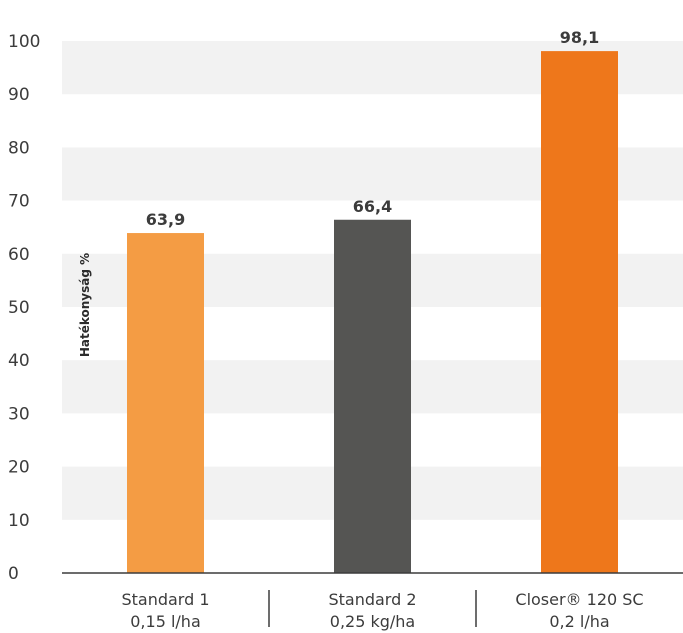 The width and height of the screenshot is (683, 633). What do you see at coordinates (579, 621) in the screenshot?
I see `x-category-sublabel: 0,2 l/ha` at bounding box center [579, 621].